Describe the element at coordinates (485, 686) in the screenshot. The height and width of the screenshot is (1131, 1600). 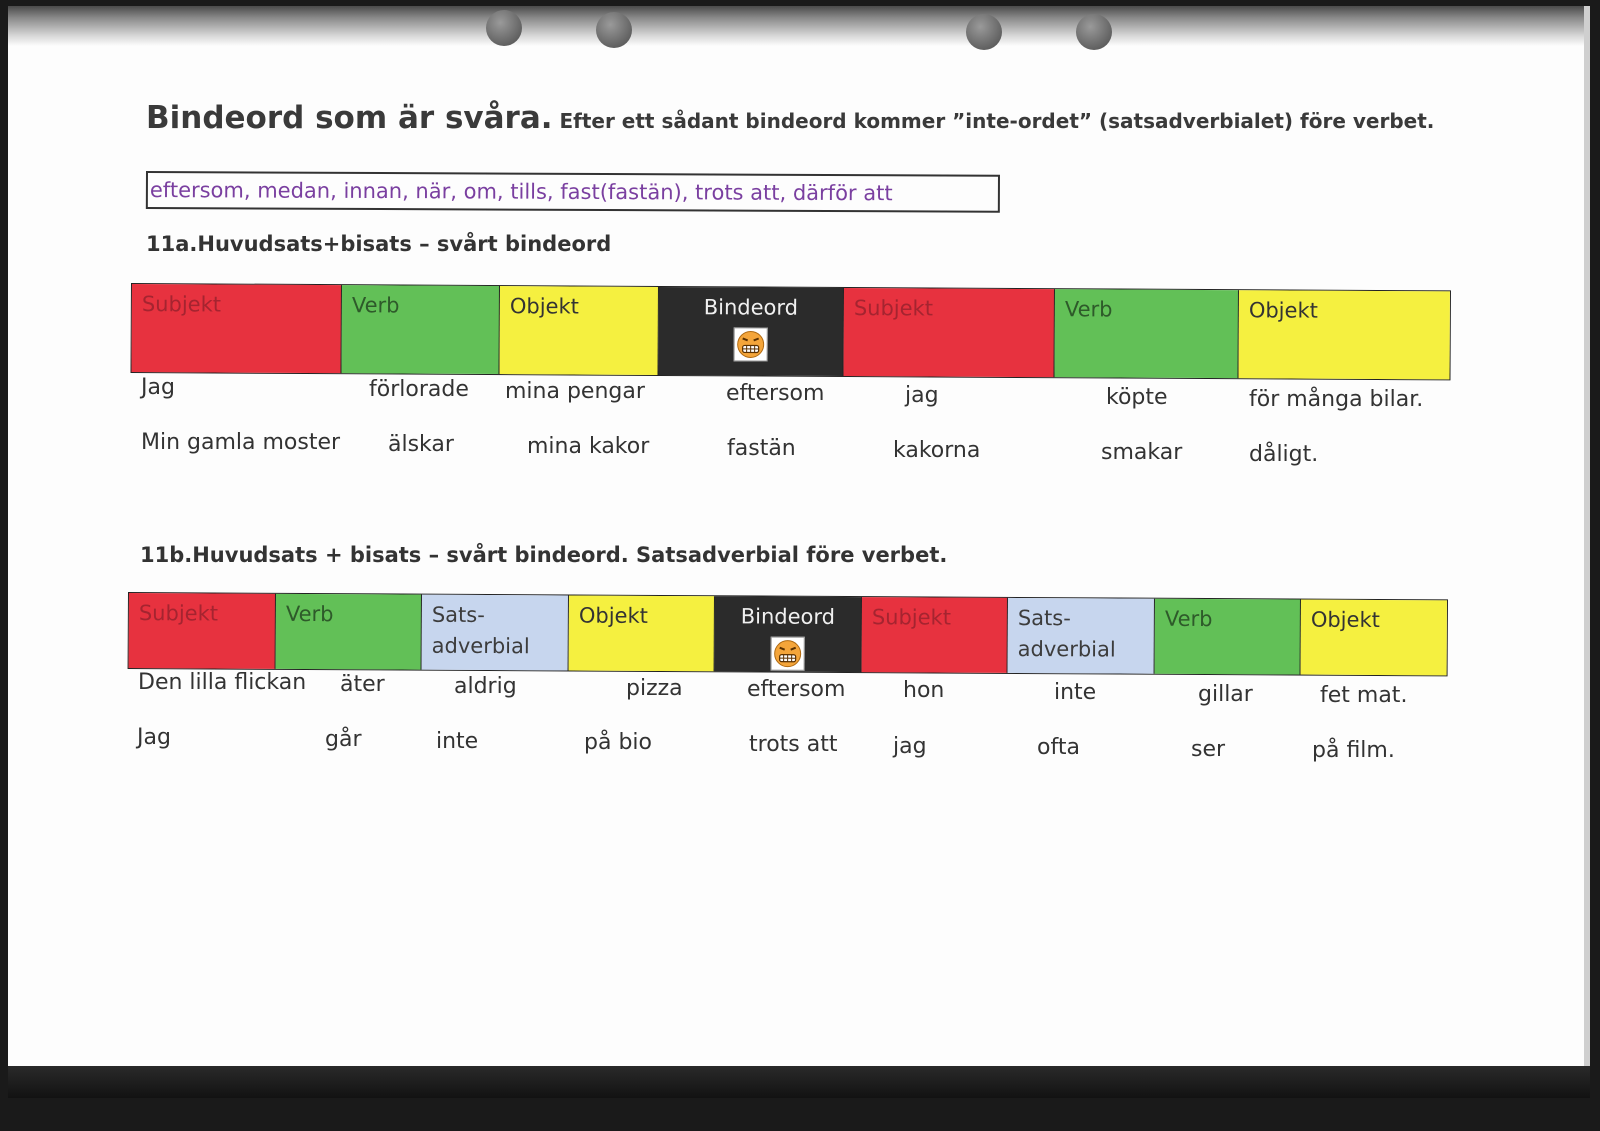
I see `section-b-row1-word: aldrig` at that location.